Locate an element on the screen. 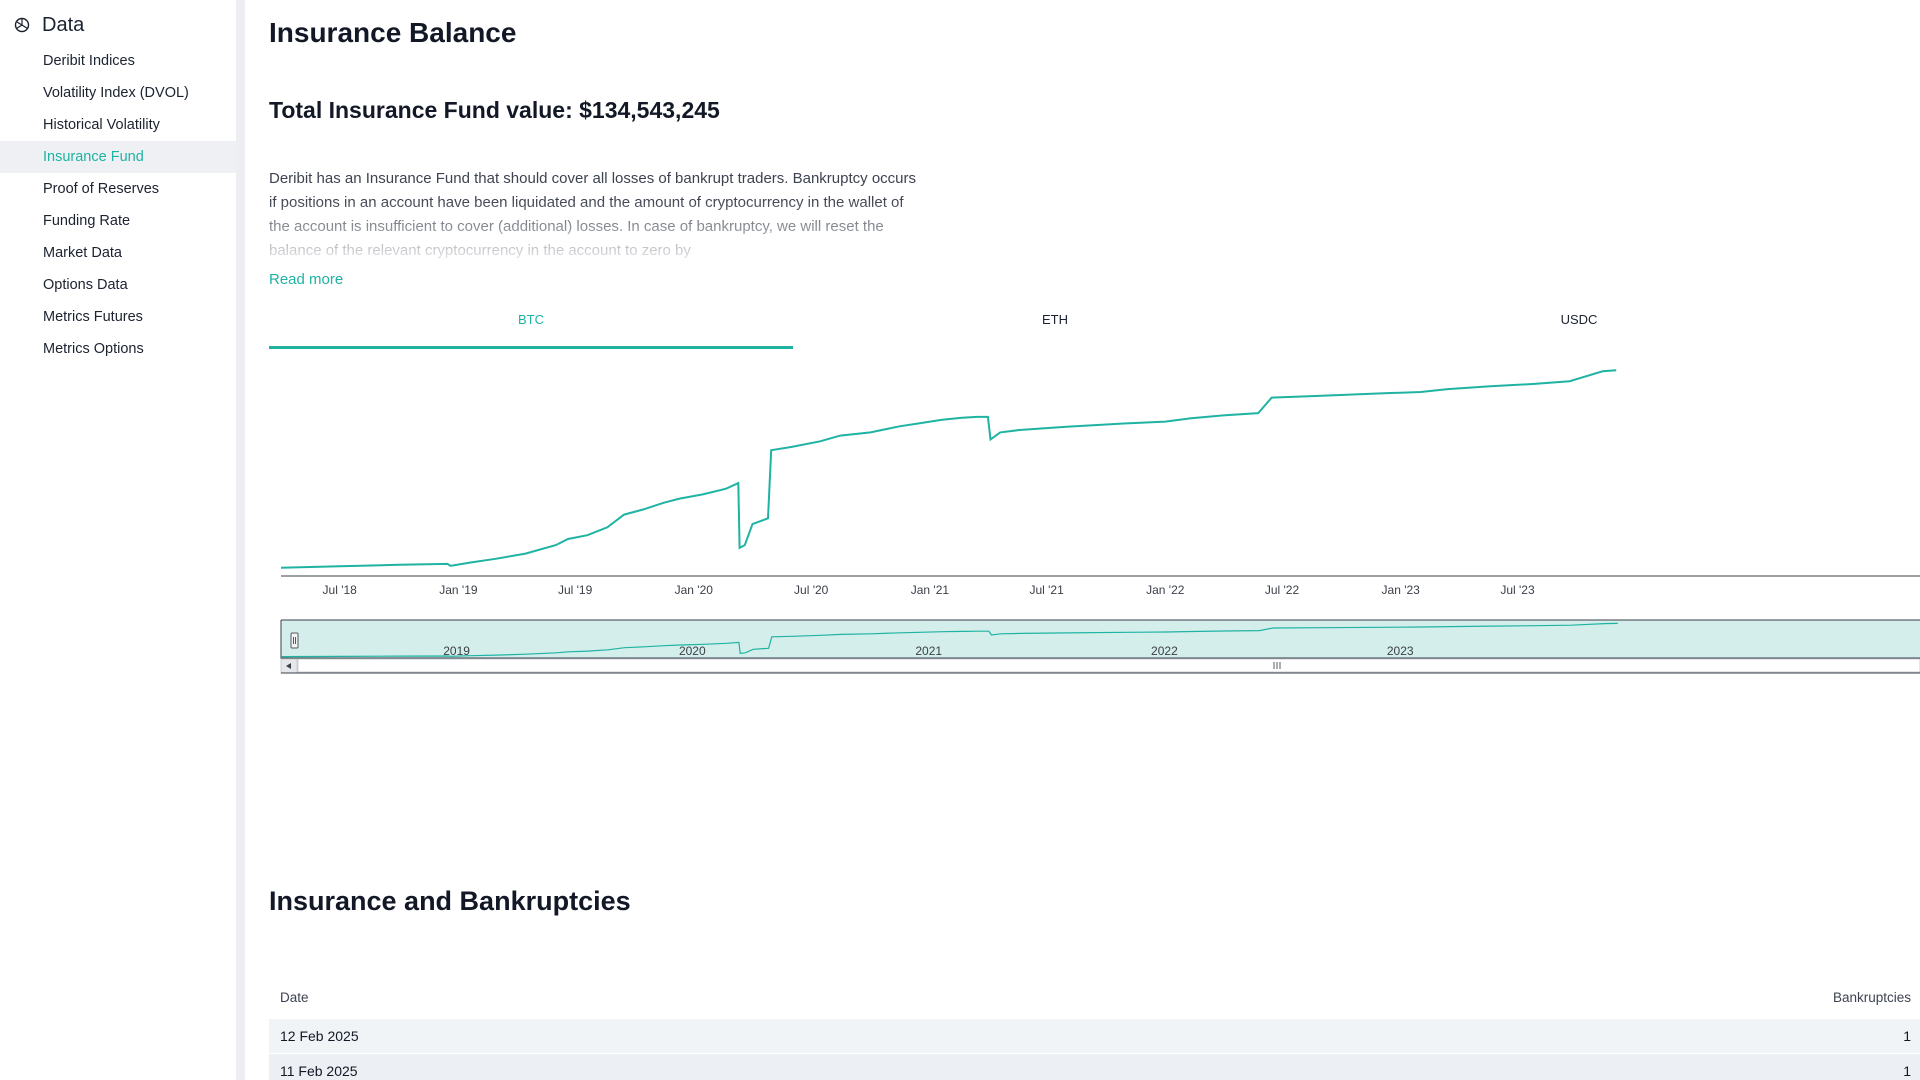 This screenshot has height=1080, width=1920. data-icon is located at coordinates (22, 25).